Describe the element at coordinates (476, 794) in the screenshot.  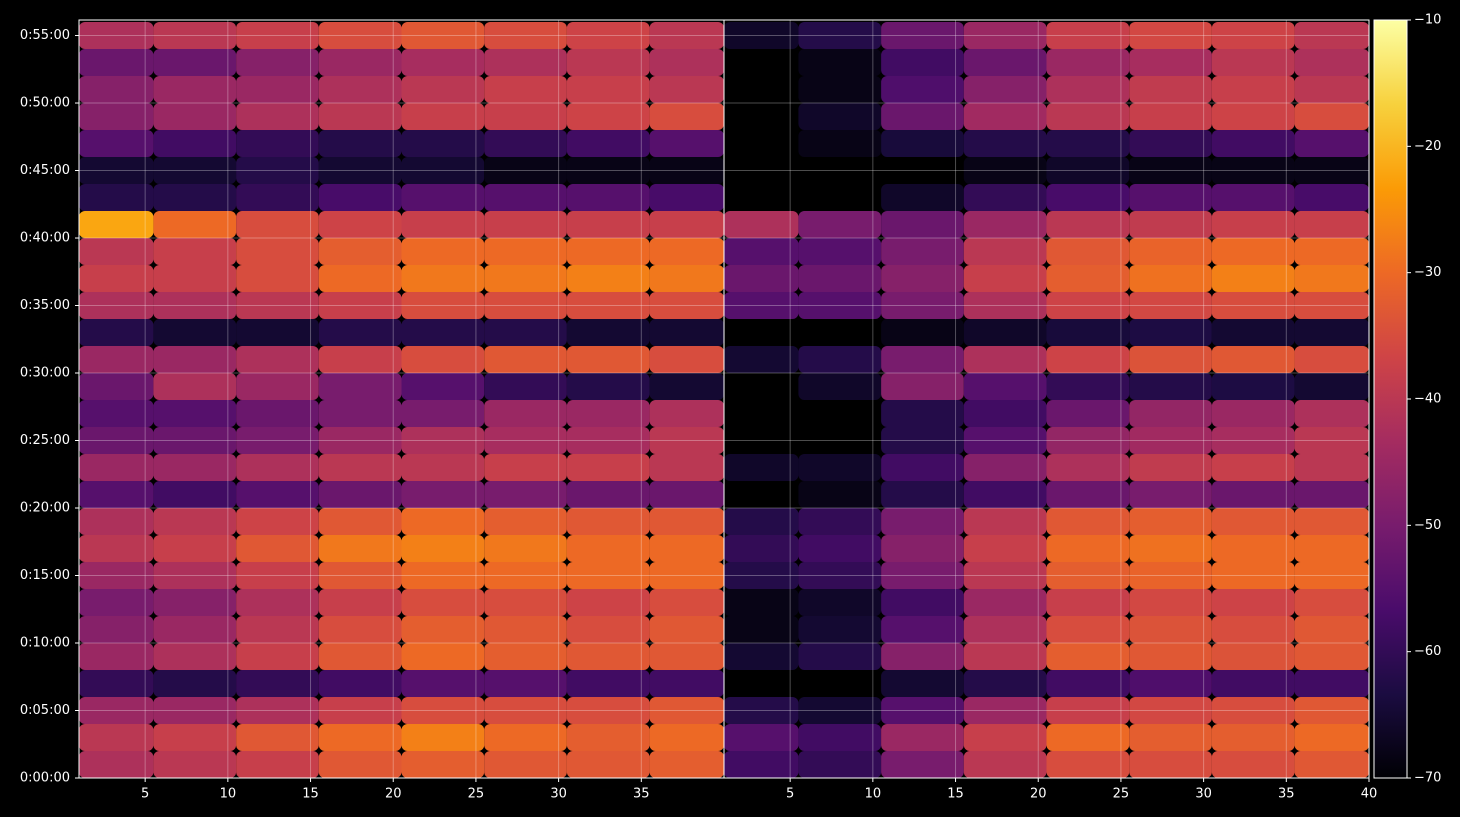
I see `x-tick-label: 25` at that location.